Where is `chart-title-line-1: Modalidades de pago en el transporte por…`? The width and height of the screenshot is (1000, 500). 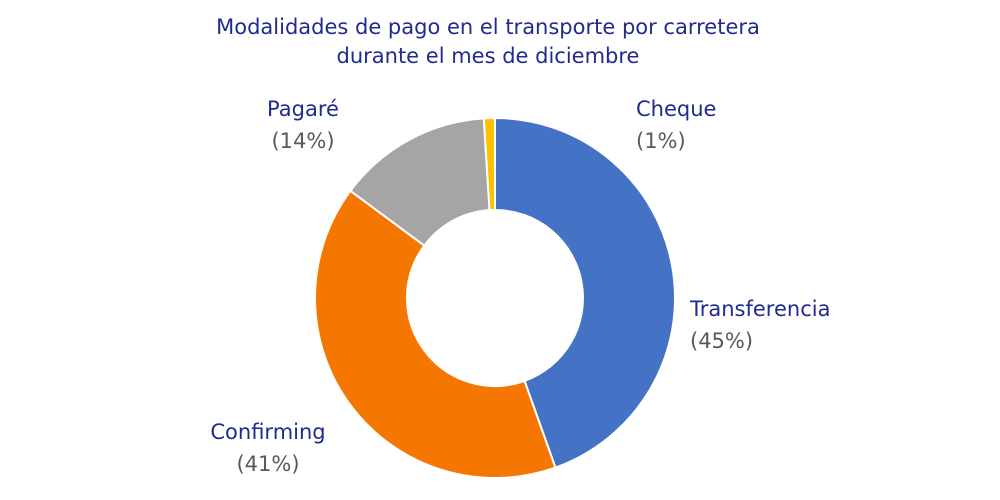
chart-title-line-1: Modalidades de pago en el transporte por… is located at coordinates (488, 27).